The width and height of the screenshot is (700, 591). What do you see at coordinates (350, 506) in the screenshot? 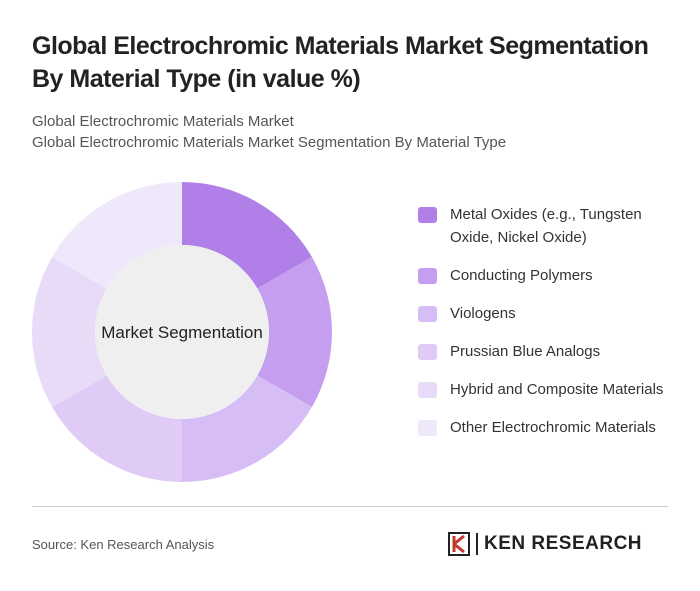
I see `divider` at bounding box center [350, 506].